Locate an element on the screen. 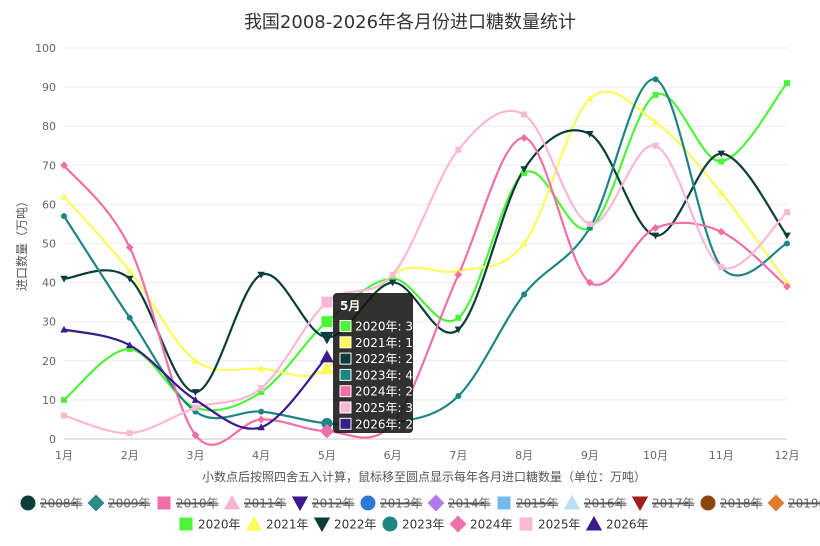 This screenshot has width=820, height=546. y-tick-label: 80 is located at coordinates (49, 126).